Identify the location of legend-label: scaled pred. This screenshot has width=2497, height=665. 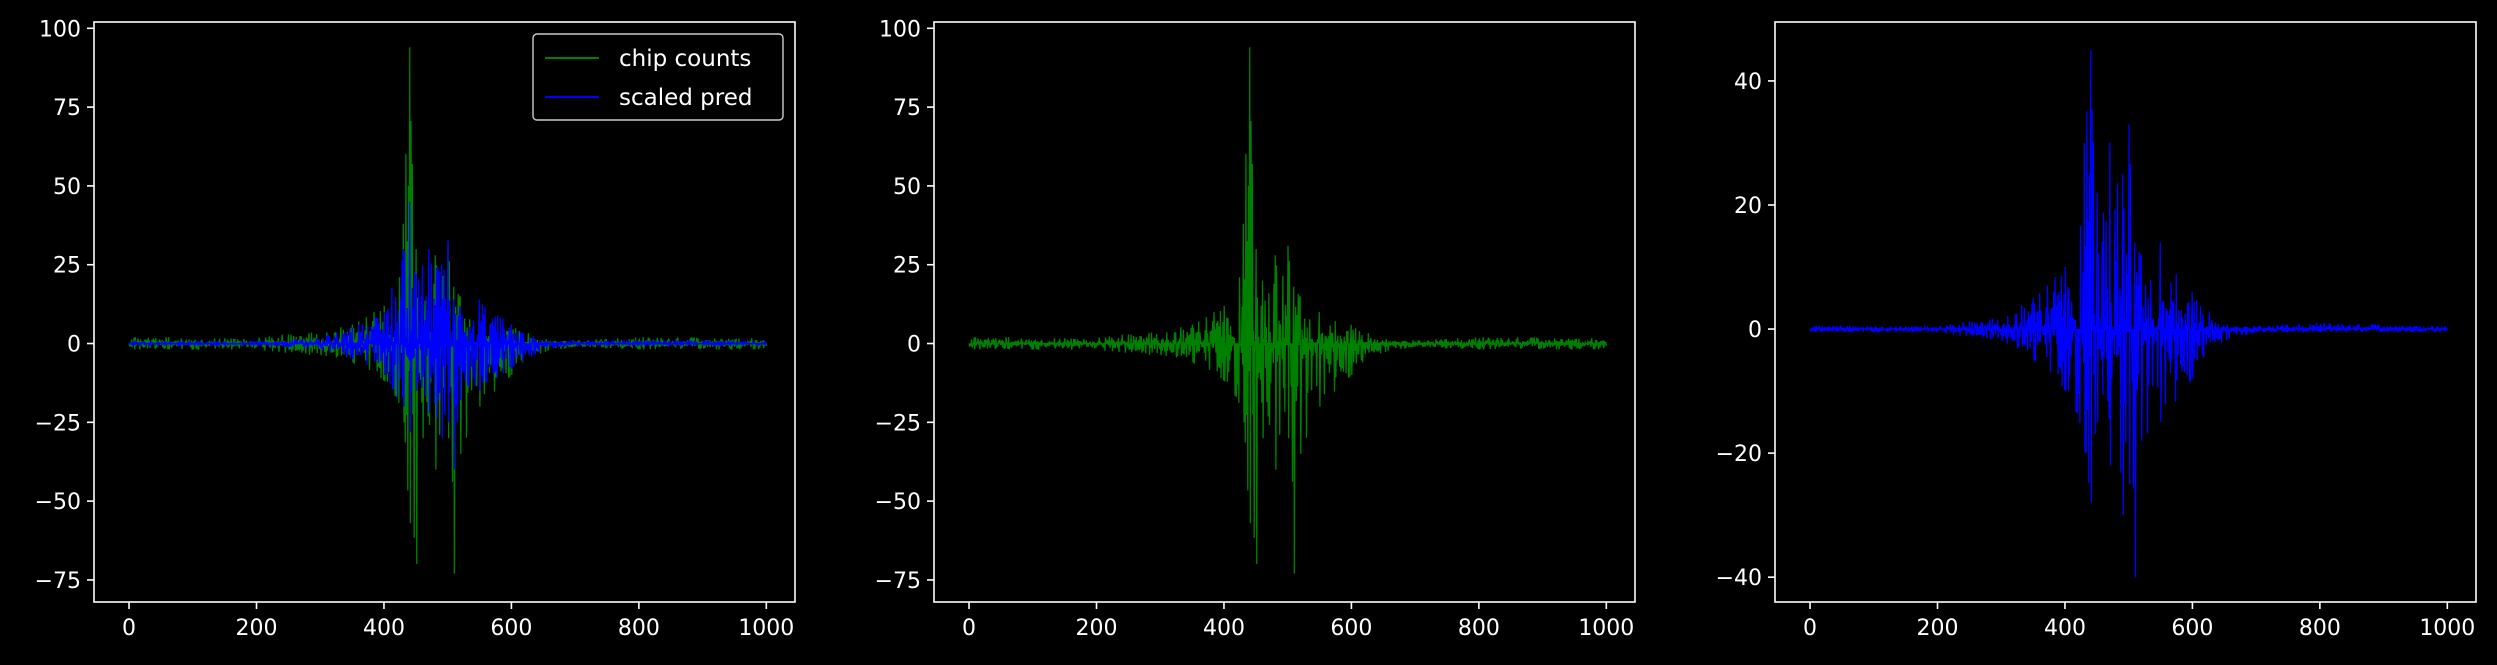
(685, 98).